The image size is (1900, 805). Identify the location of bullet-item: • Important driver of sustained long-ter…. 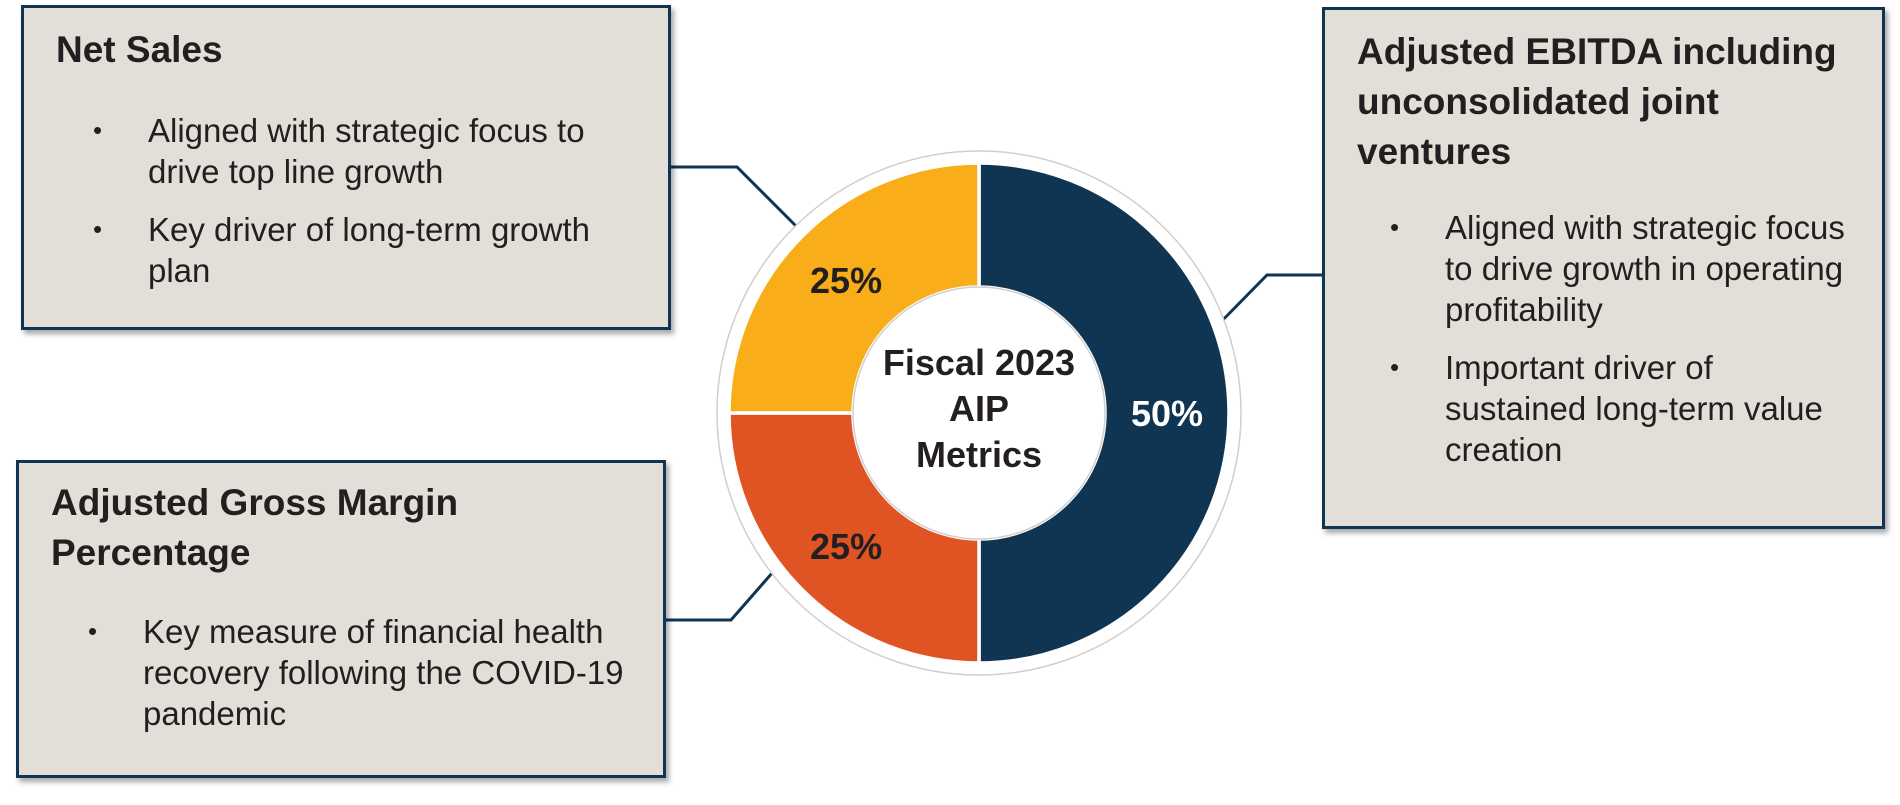
(1625, 408).